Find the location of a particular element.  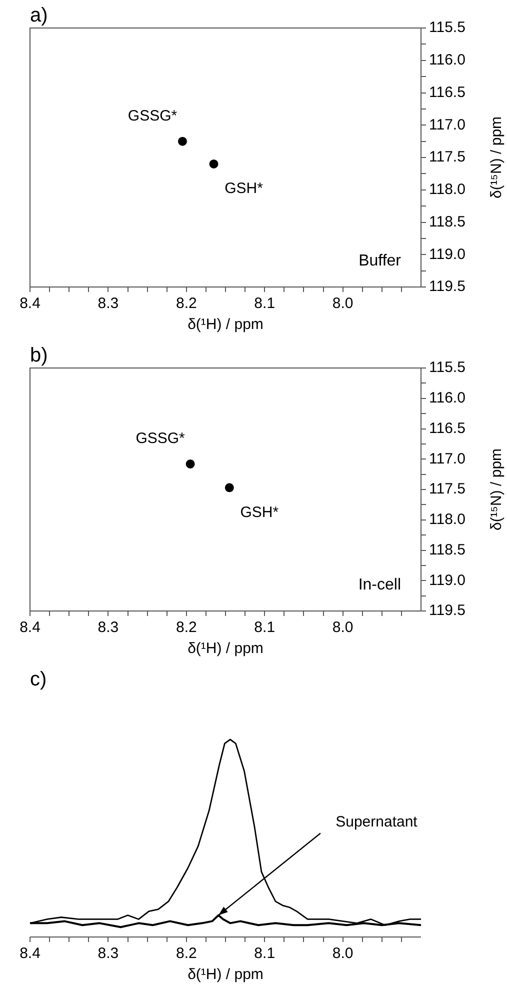

chart-title: c) is located at coordinates (38, 679).